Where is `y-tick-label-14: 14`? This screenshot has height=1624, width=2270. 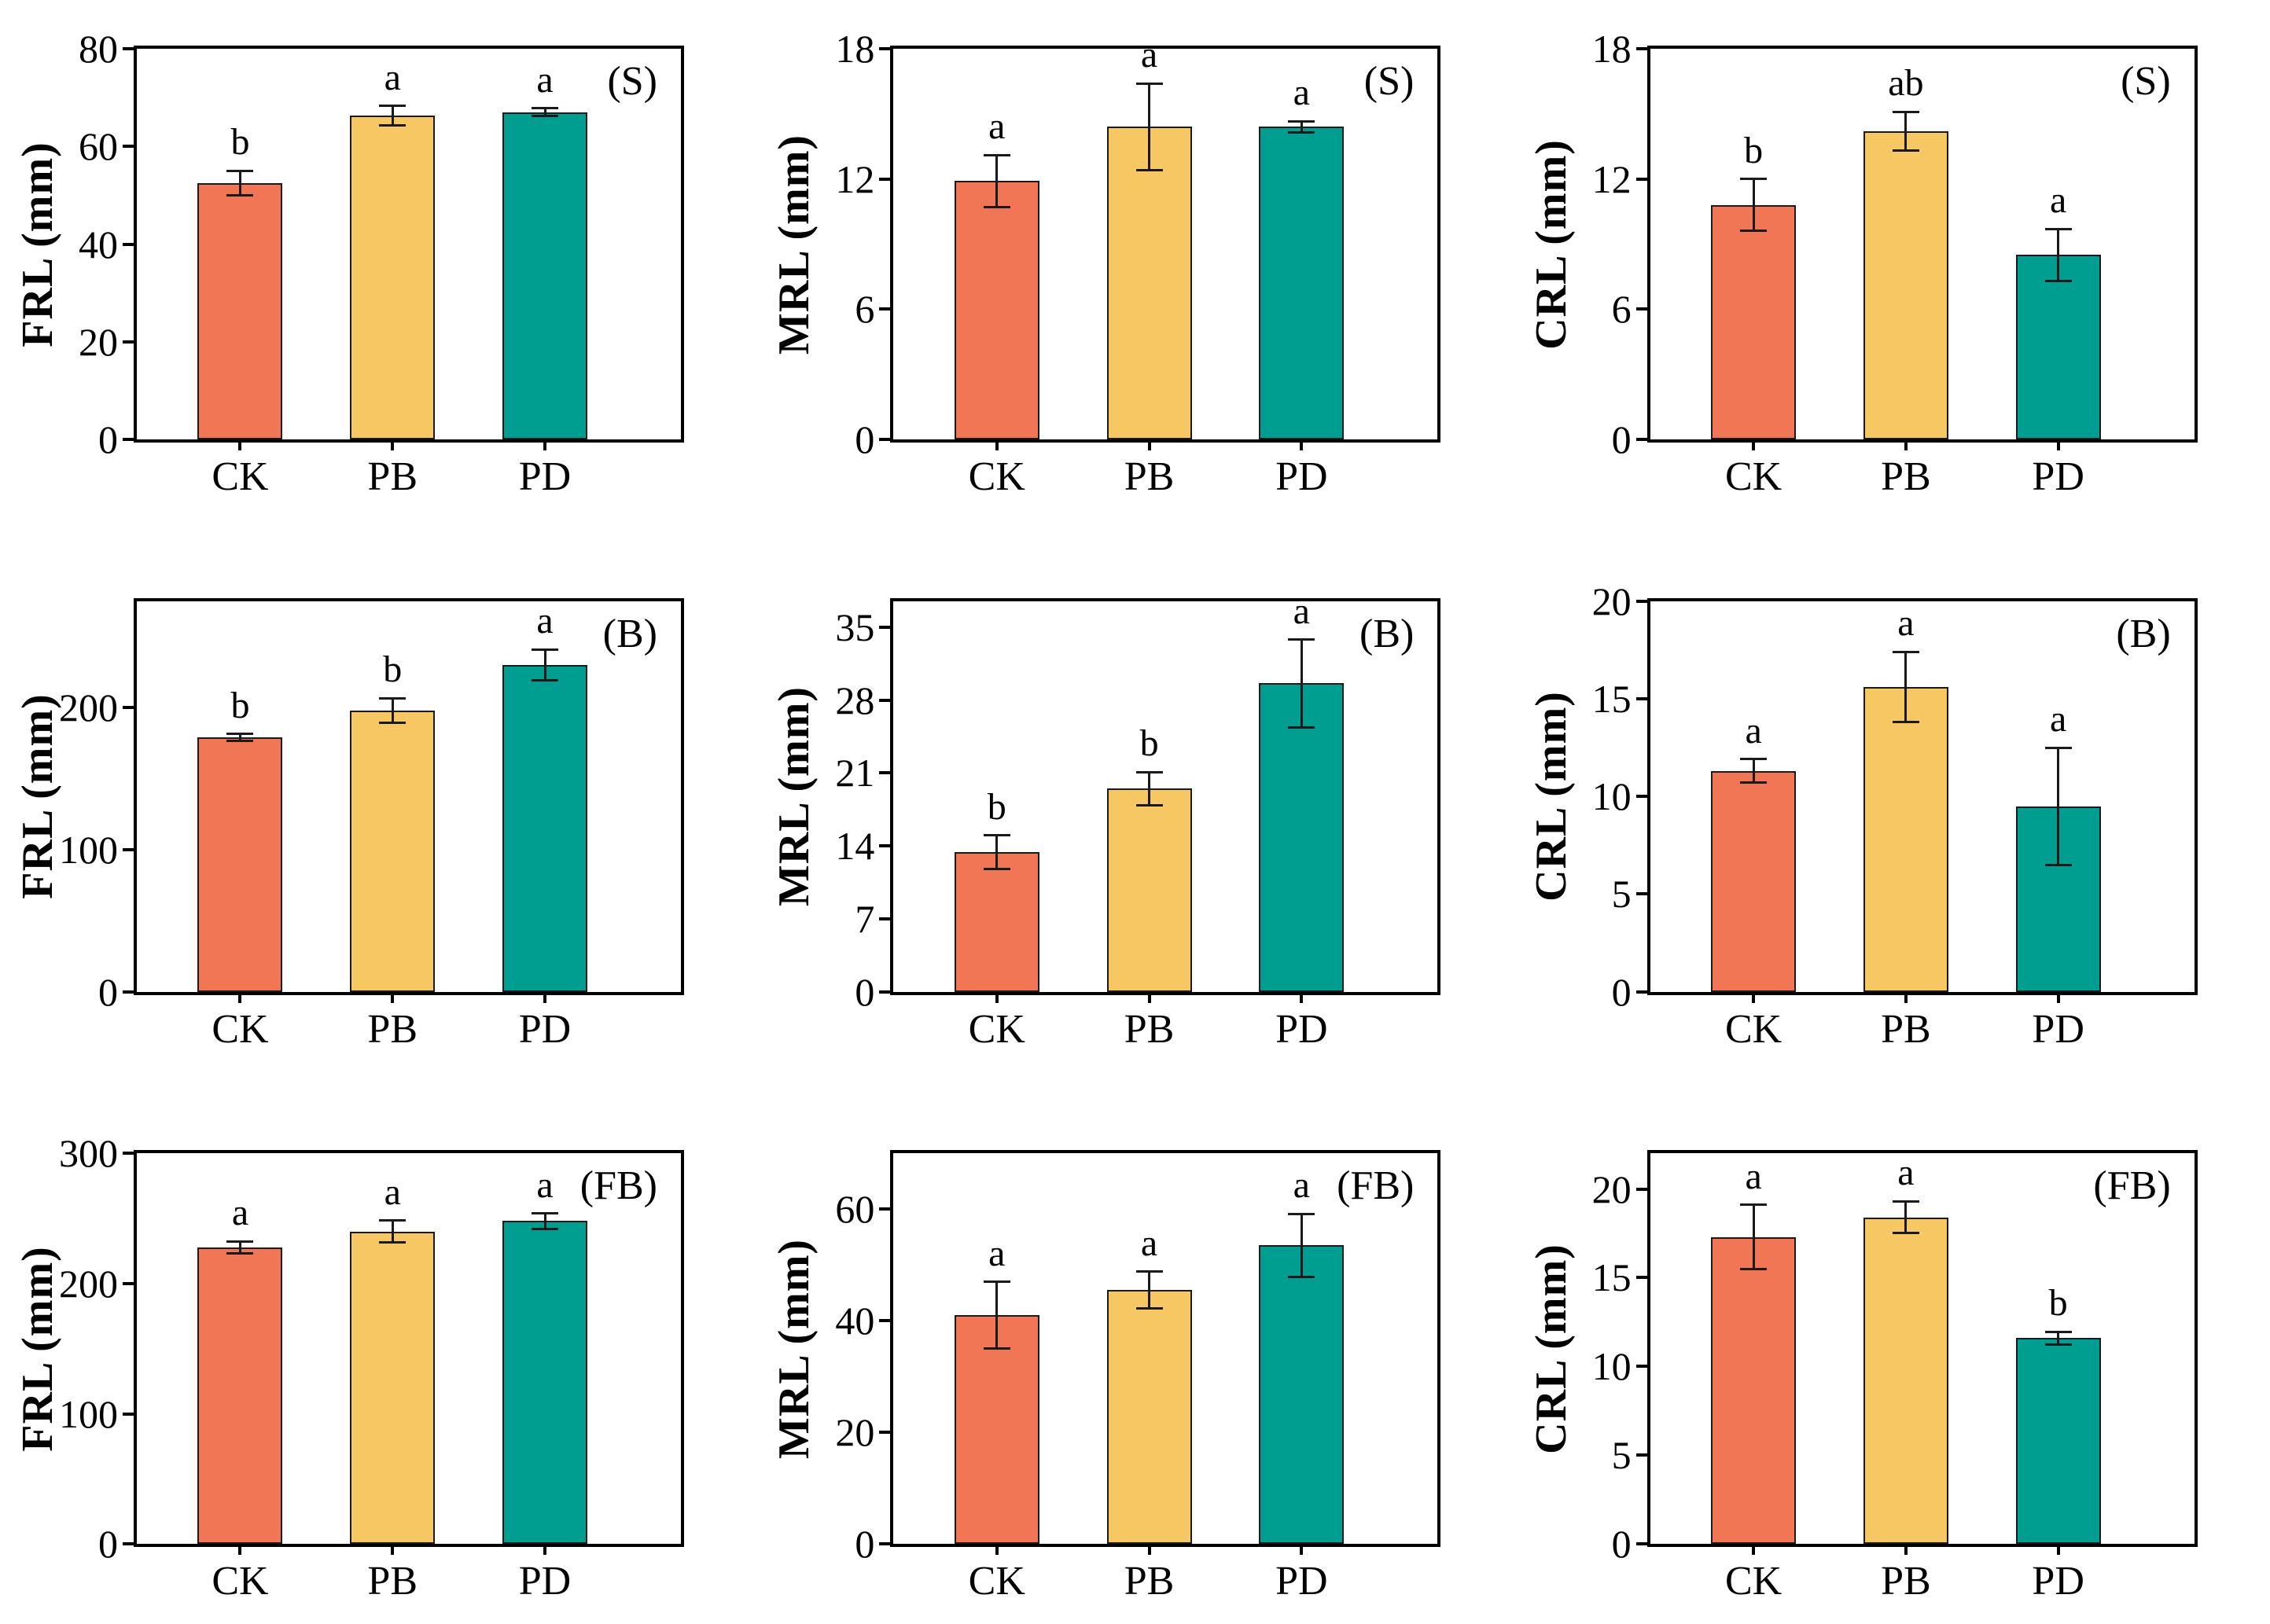
y-tick-label-14: 14 is located at coordinates (855, 847).